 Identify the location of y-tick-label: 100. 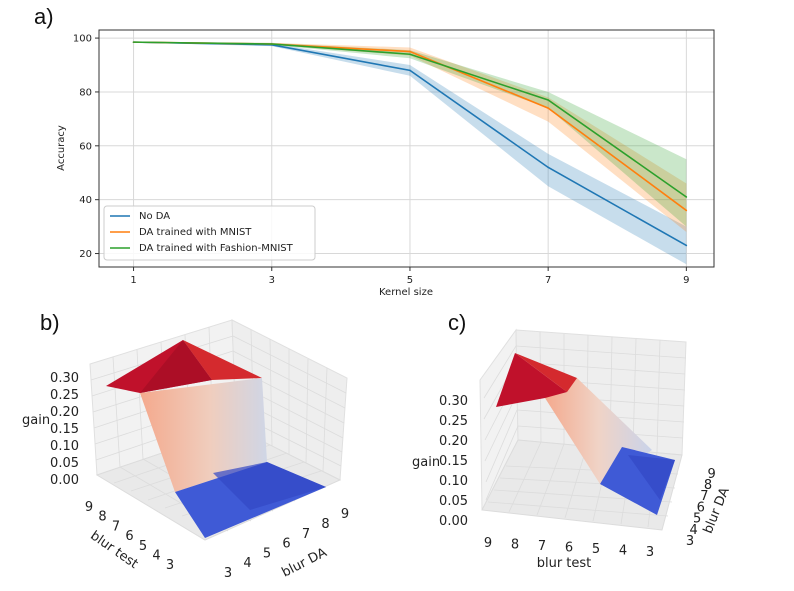
(82, 39).